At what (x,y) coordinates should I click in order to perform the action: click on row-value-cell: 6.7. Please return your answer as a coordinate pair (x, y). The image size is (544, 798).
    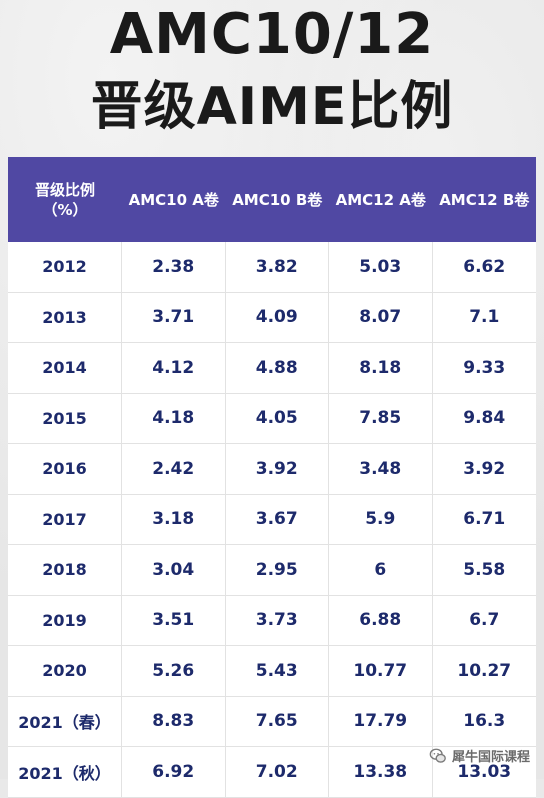
    Looking at the image, I should click on (484, 620).